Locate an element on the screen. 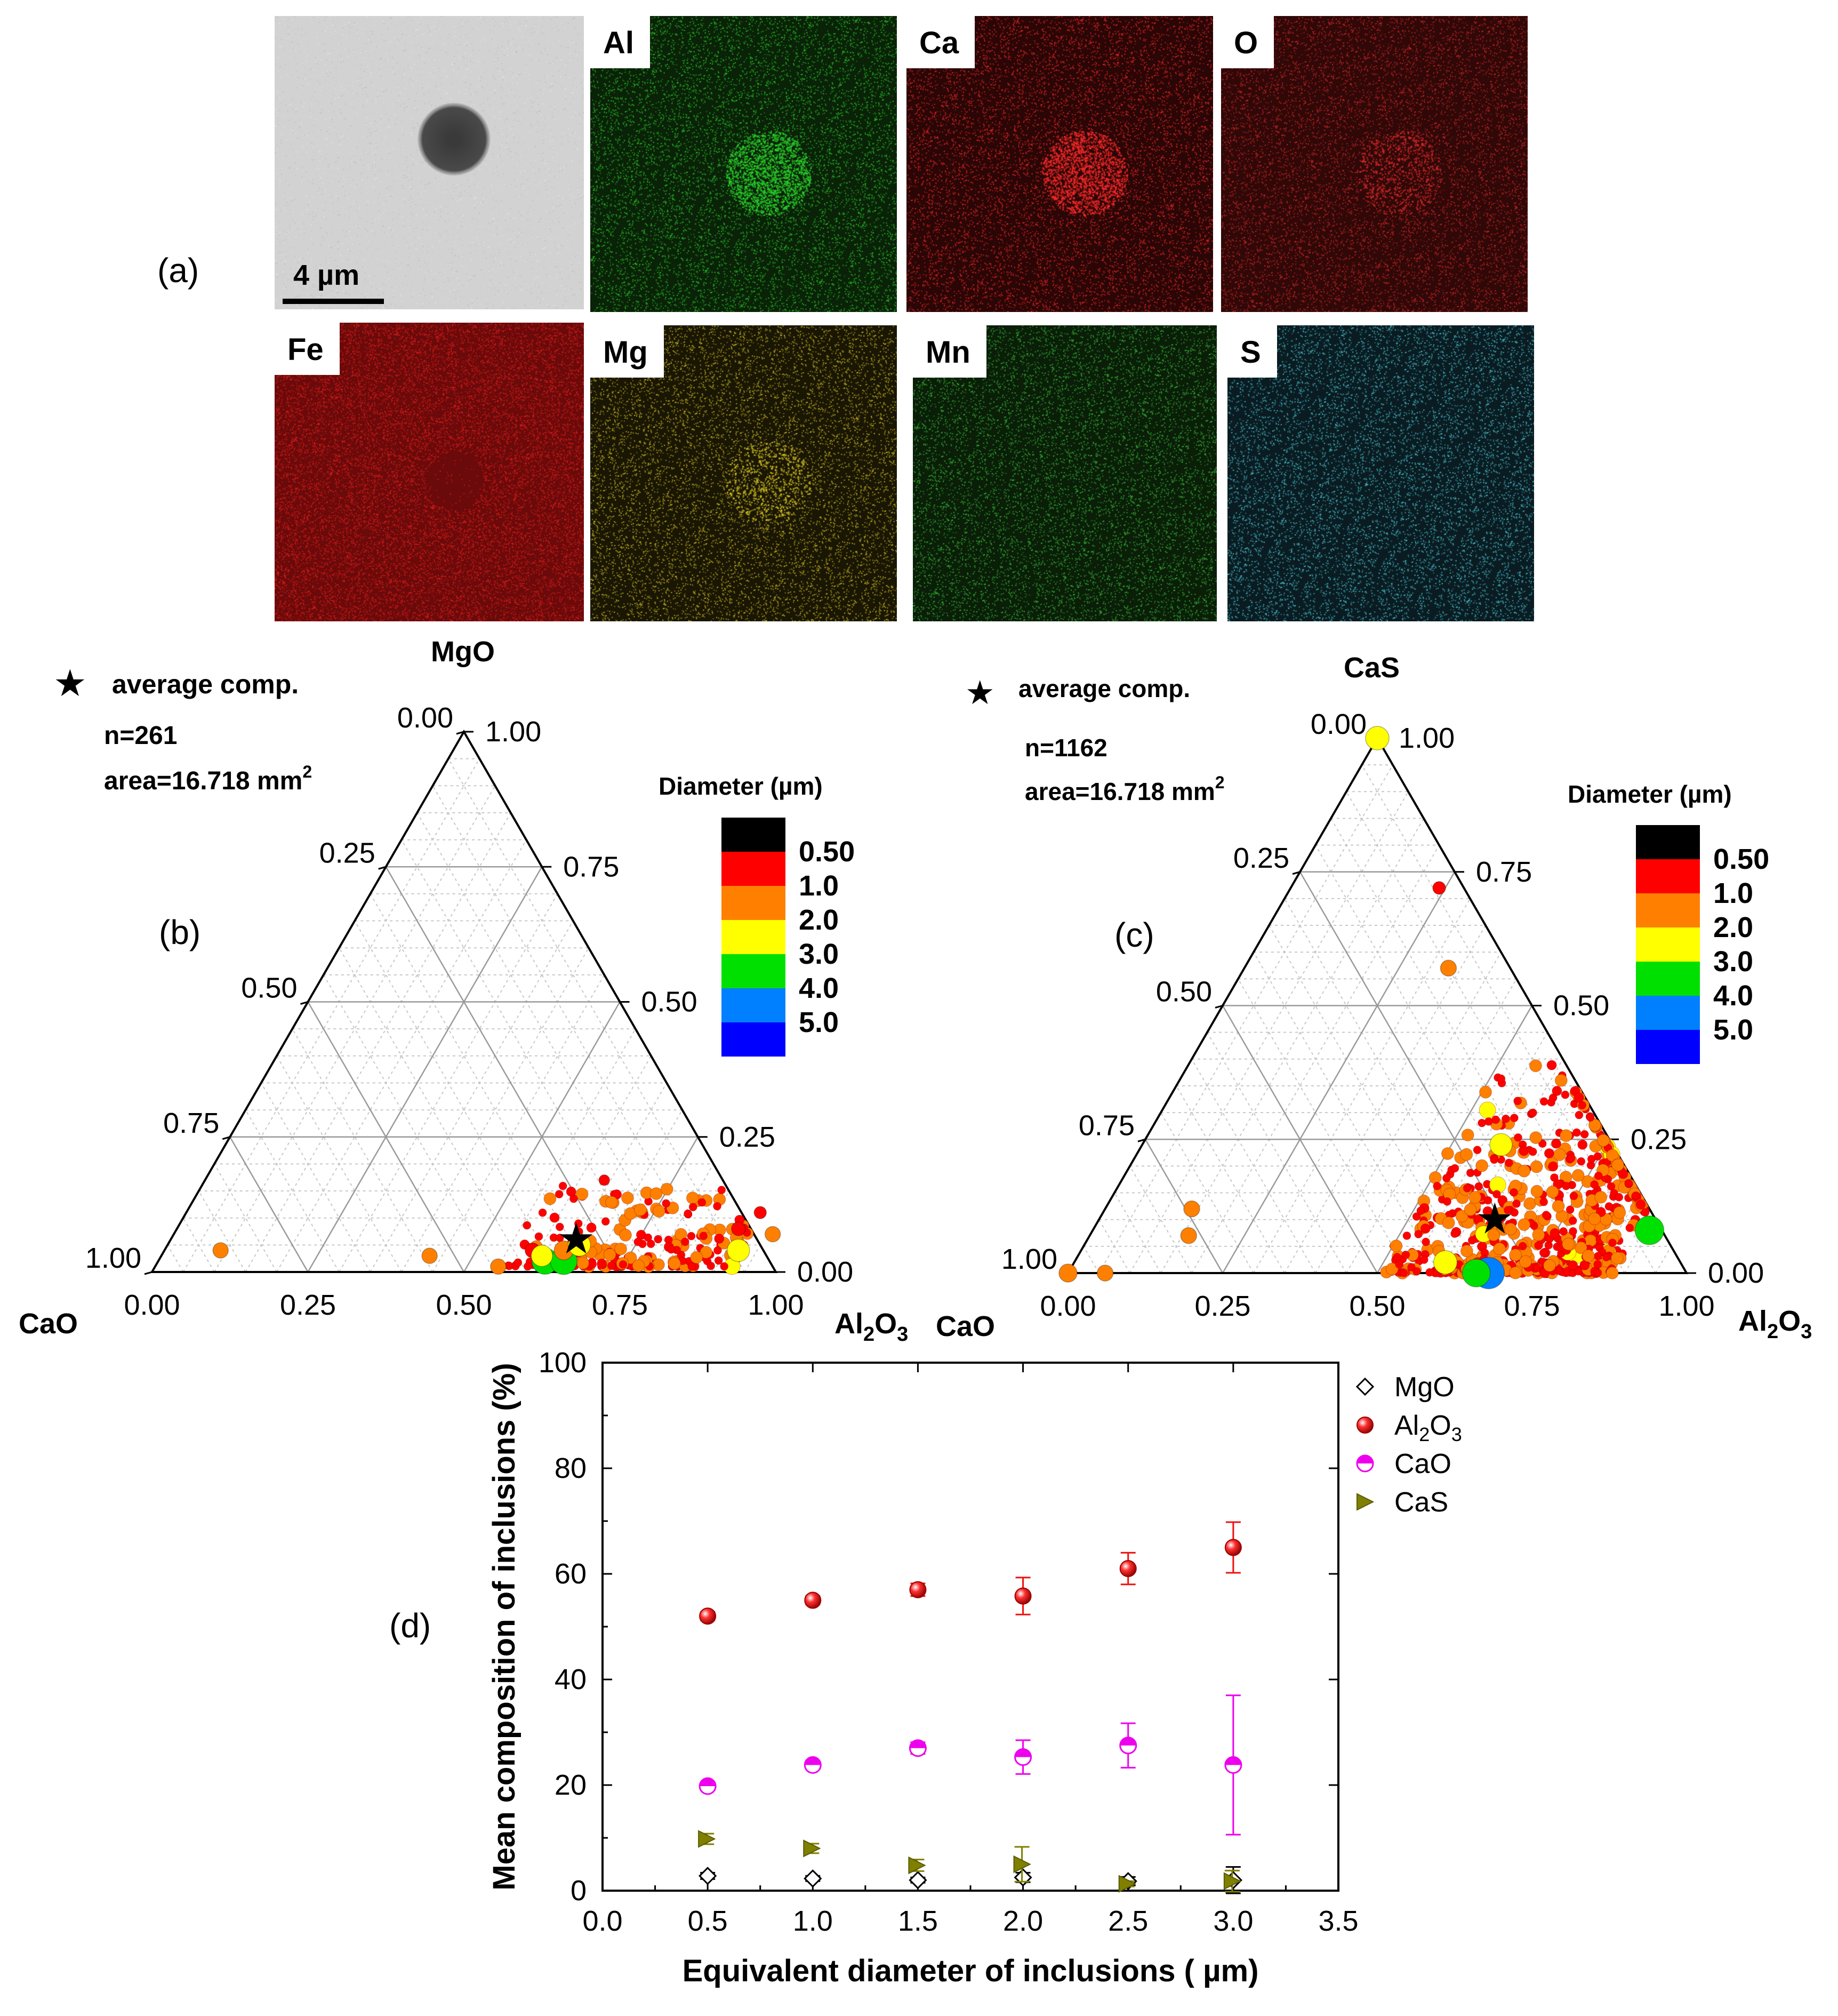  series-cas is located at coordinates (970, 1861).